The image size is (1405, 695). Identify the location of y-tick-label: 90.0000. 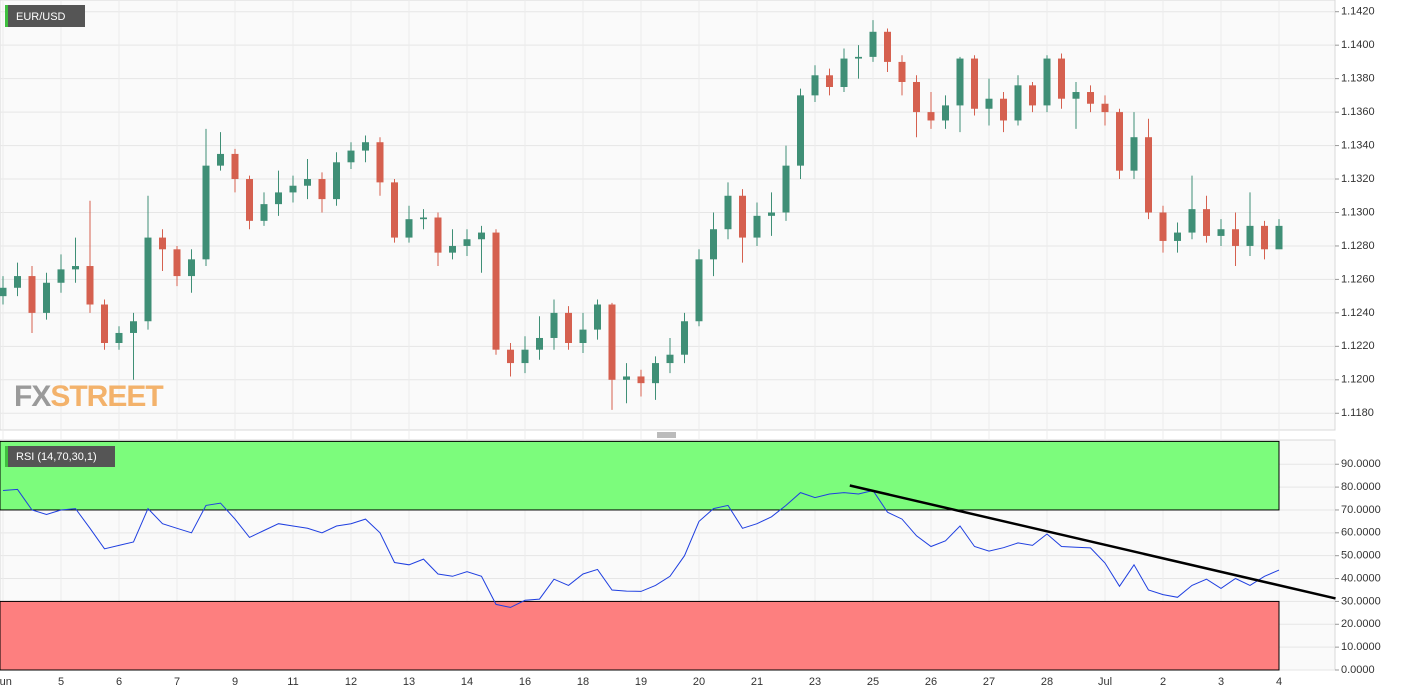
(1361, 464).